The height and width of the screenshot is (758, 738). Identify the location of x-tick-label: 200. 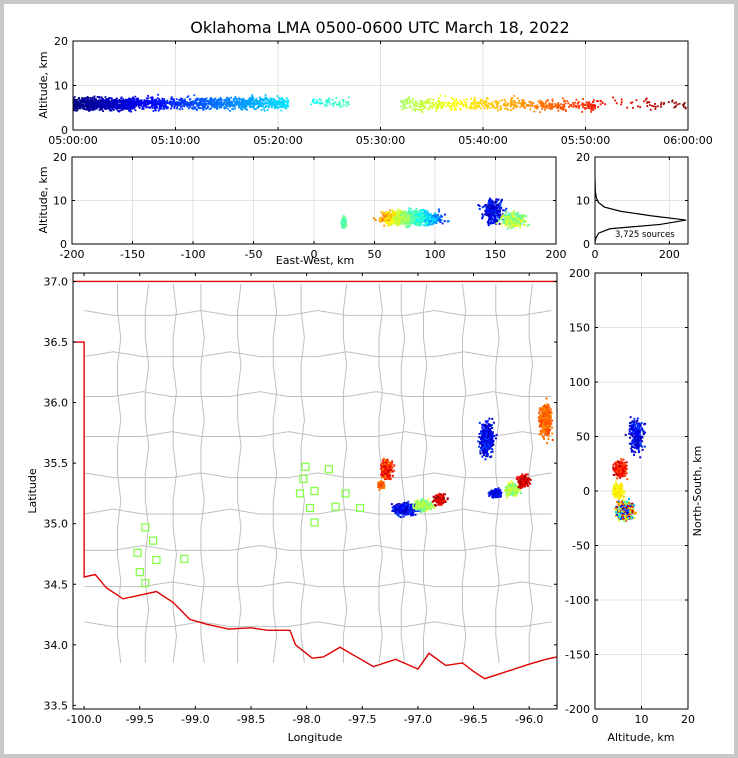
(556, 254).